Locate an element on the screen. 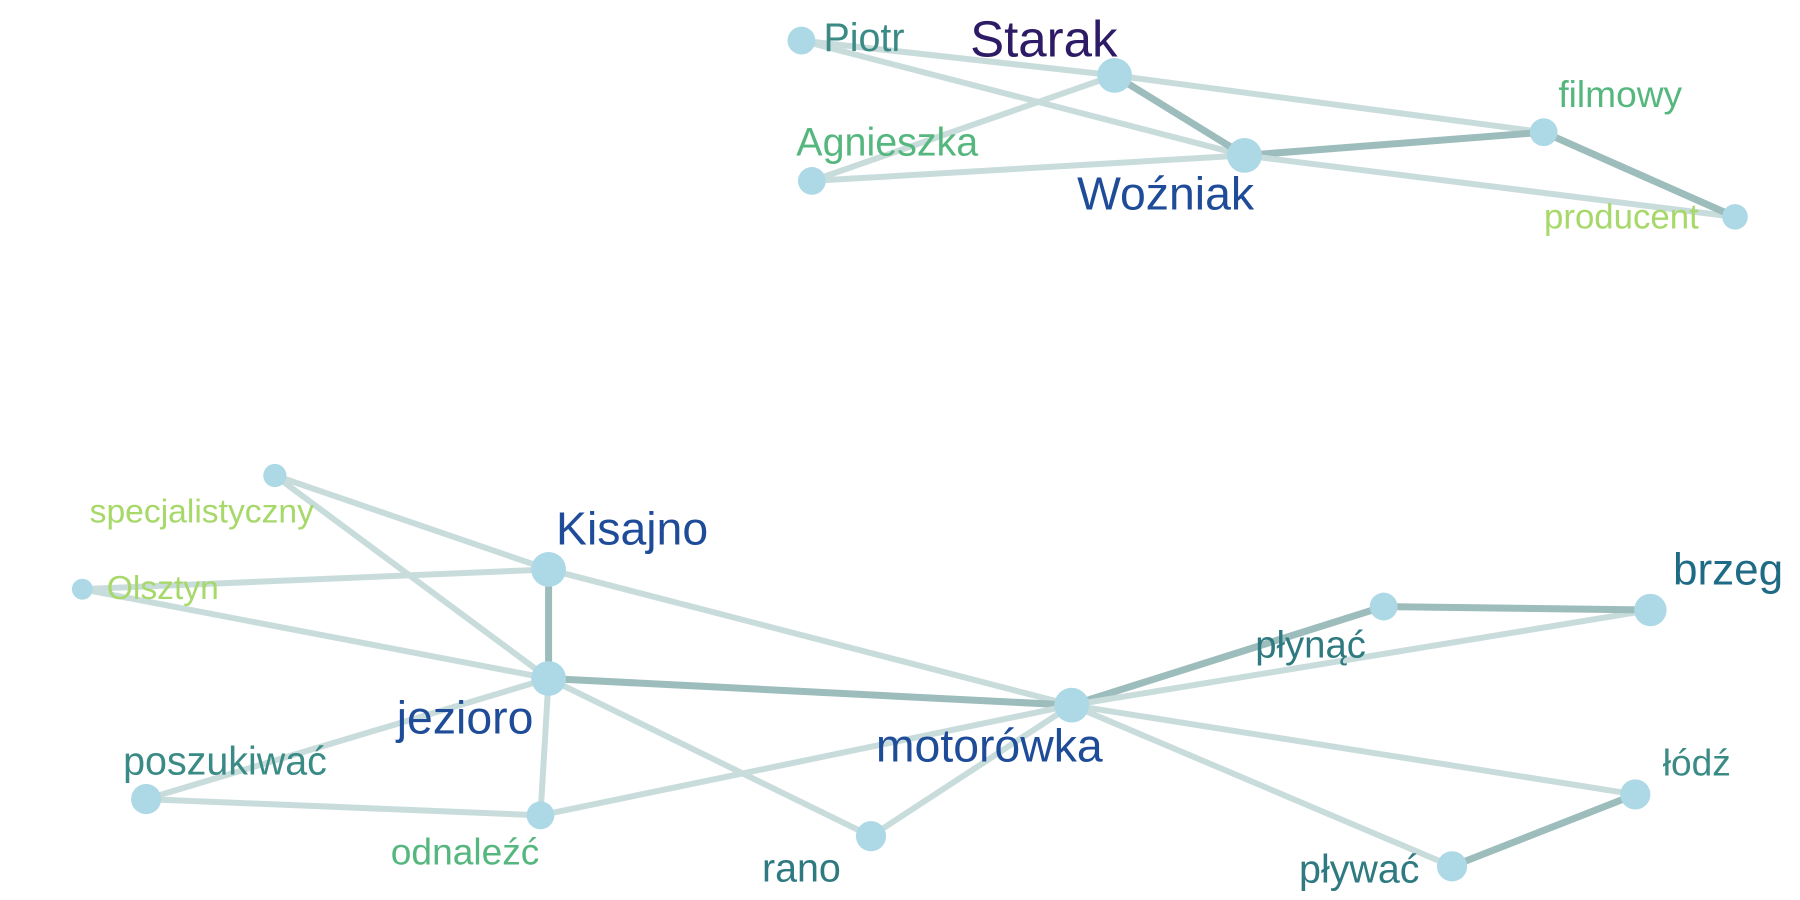 This screenshot has height=900, width=1800. node-Piotr is located at coordinates (801, 40).